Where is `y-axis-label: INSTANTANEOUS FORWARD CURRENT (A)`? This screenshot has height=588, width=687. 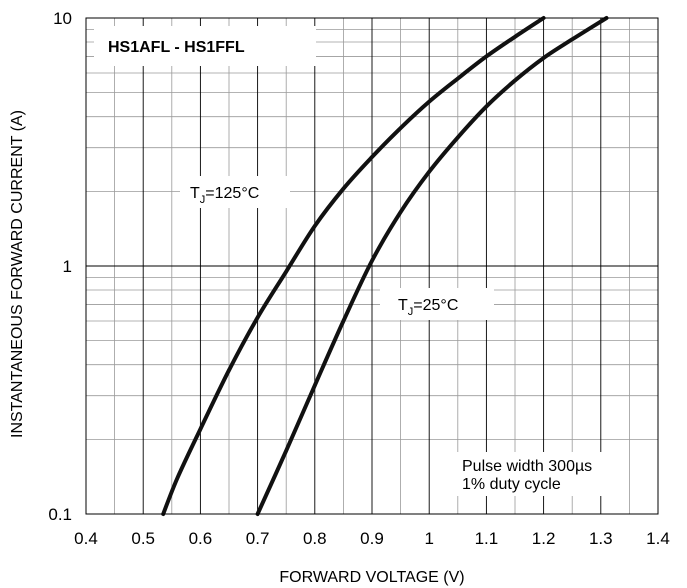
y-axis-label: INSTANTANEOUS FORWARD CURRENT (A) is located at coordinates (17, 274).